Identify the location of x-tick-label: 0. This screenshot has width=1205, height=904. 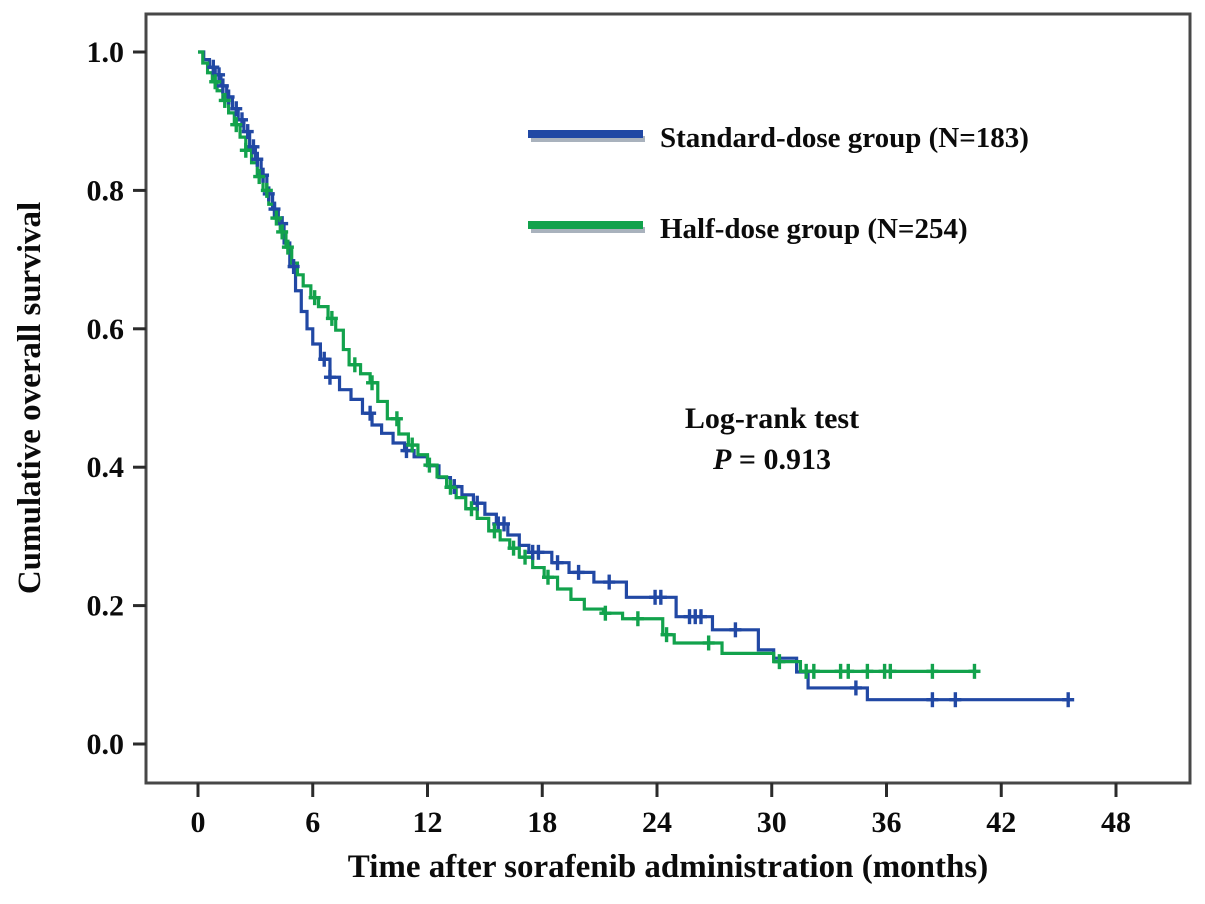
(198, 822).